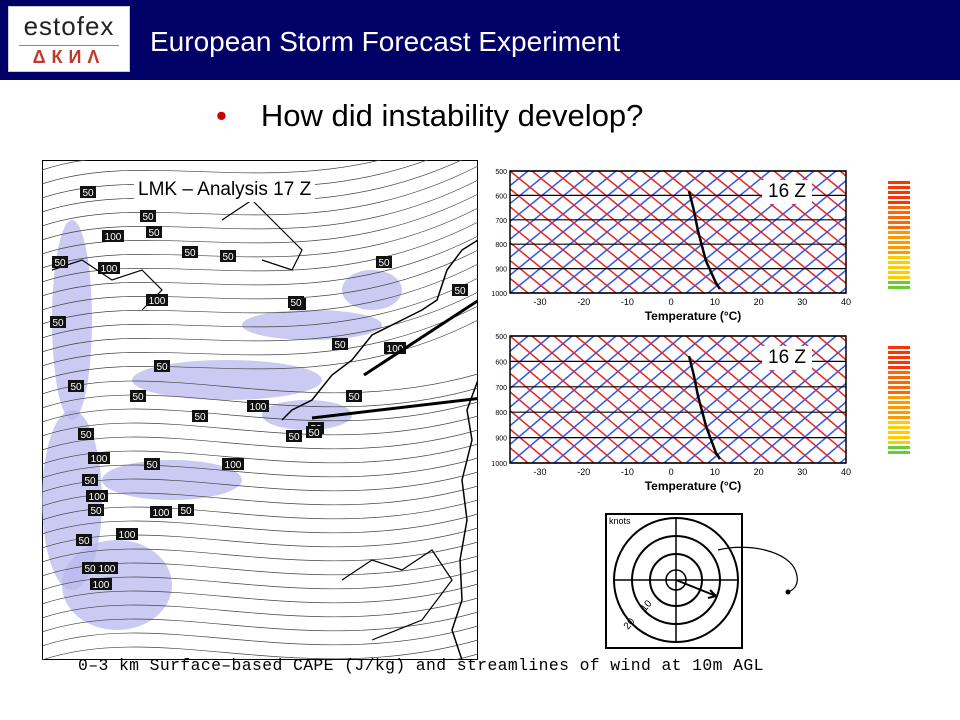 Image resolution: width=960 pixels, height=720 pixels. What do you see at coordinates (705, 582) in the screenshot?
I see `hodograph: knots 10 20` at bounding box center [705, 582].